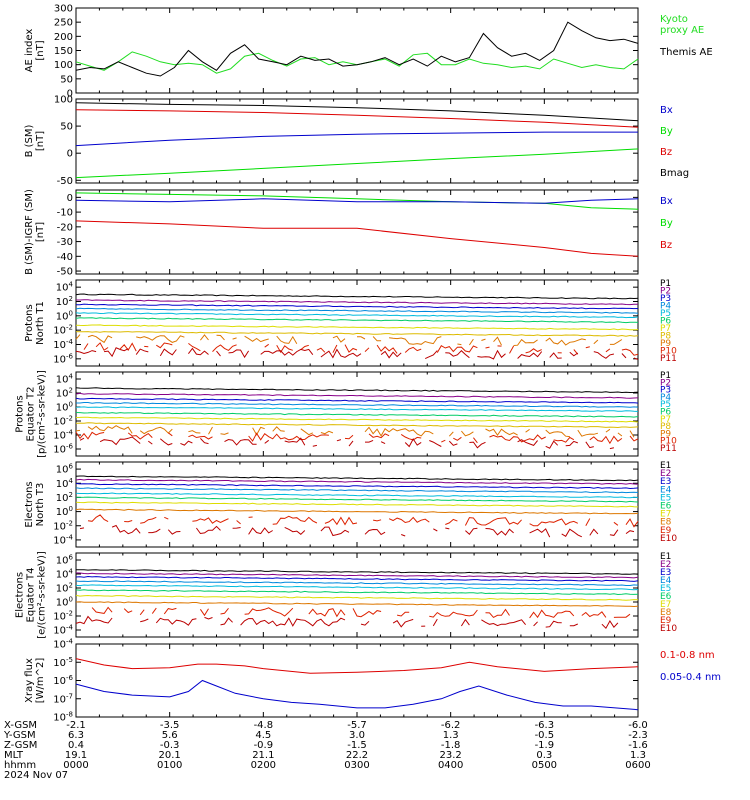 The width and height of the screenshot is (750, 800). What do you see at coordinates (638, 725) in the screenshot?
I see `ephemeris-cell: -6.0` at bounding box center [638, 725].